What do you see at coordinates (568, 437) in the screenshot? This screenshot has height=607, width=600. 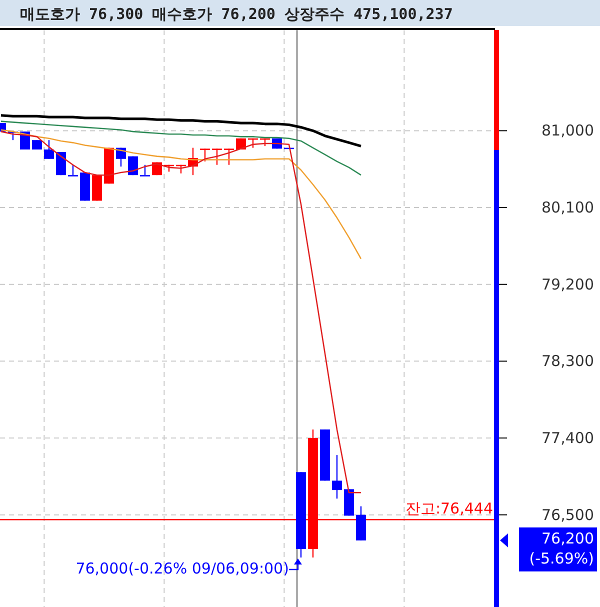 I see `y-tick-label: 77,400` at bounding box center [568, 437].